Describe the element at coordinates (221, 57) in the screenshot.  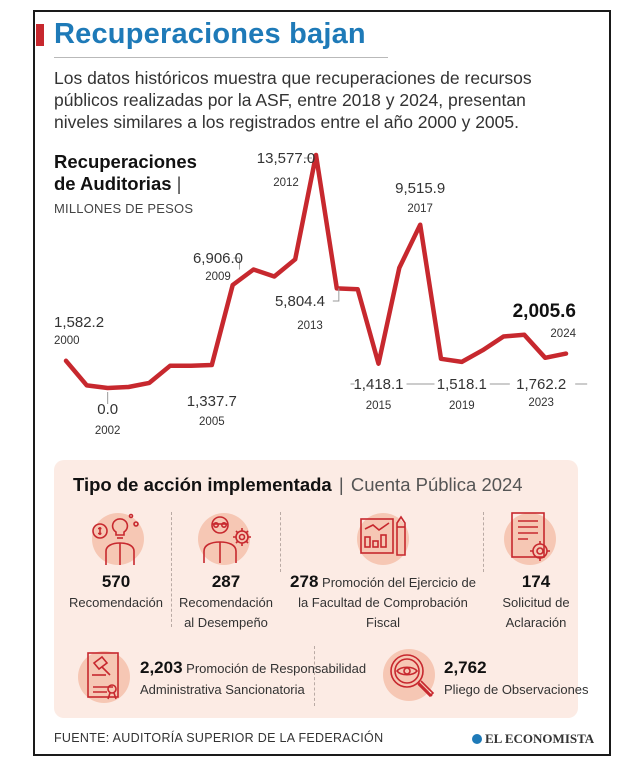
I see `title-underline` at that location.